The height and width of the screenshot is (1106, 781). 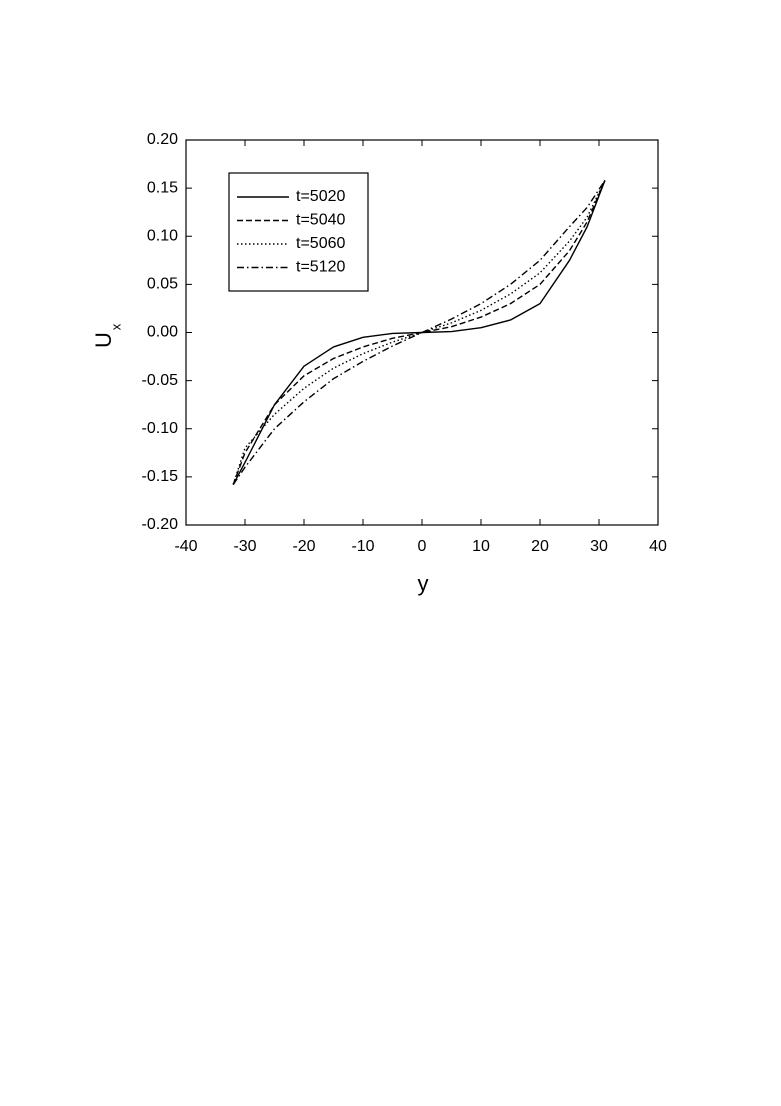 What do you see at coordinates (419, 332) in the screenshot?
I see `series-line` at bounding box center [419, 332].